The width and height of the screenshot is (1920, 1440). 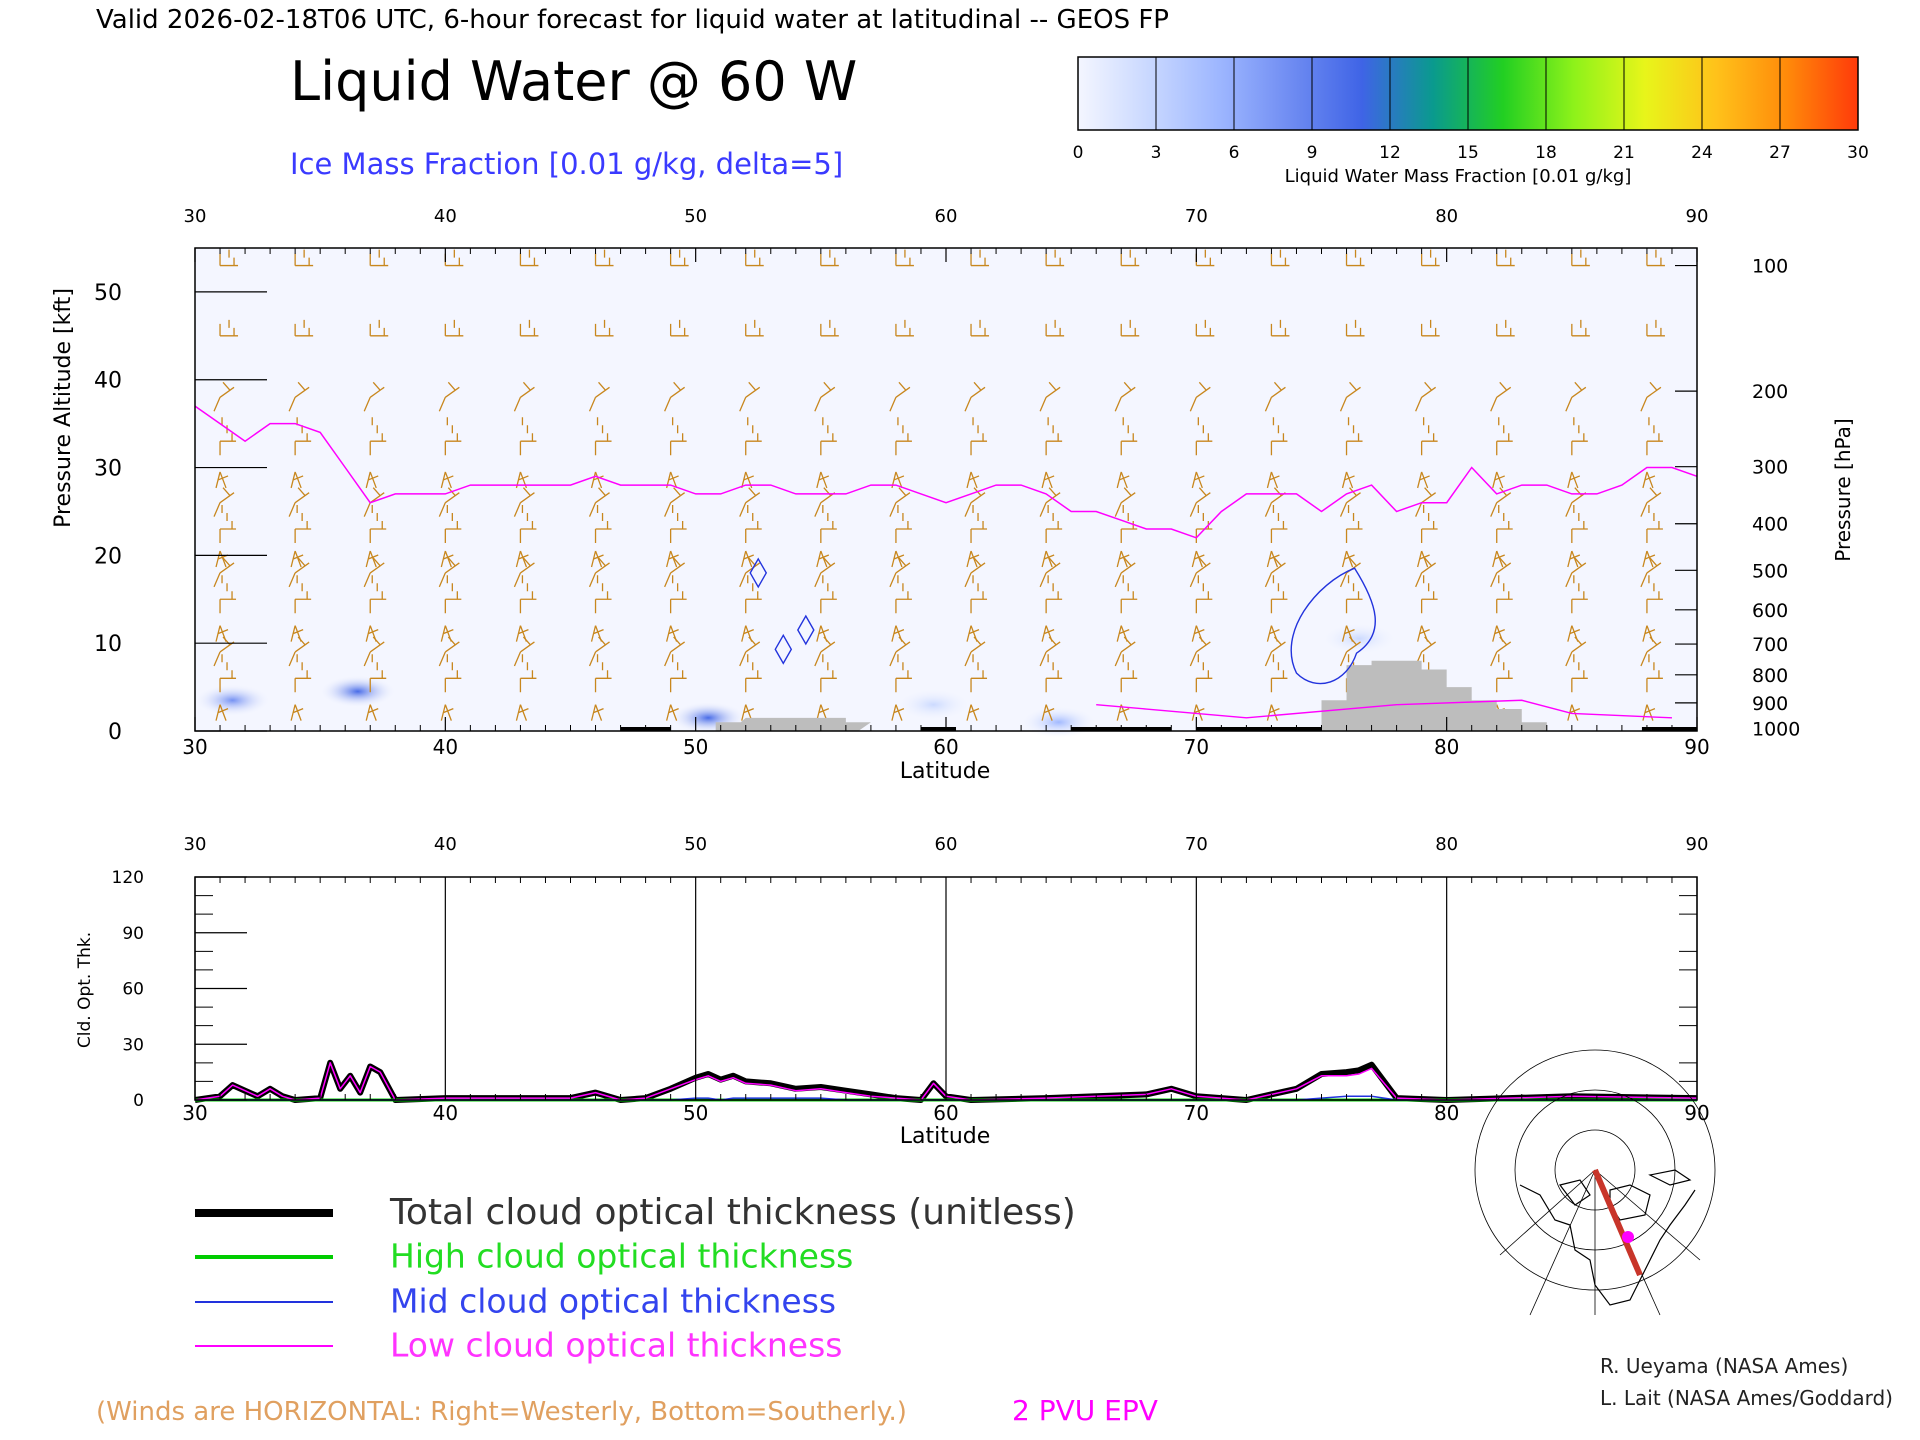 I want to click on y-tick-label: 50, so click(x=108, y=293).